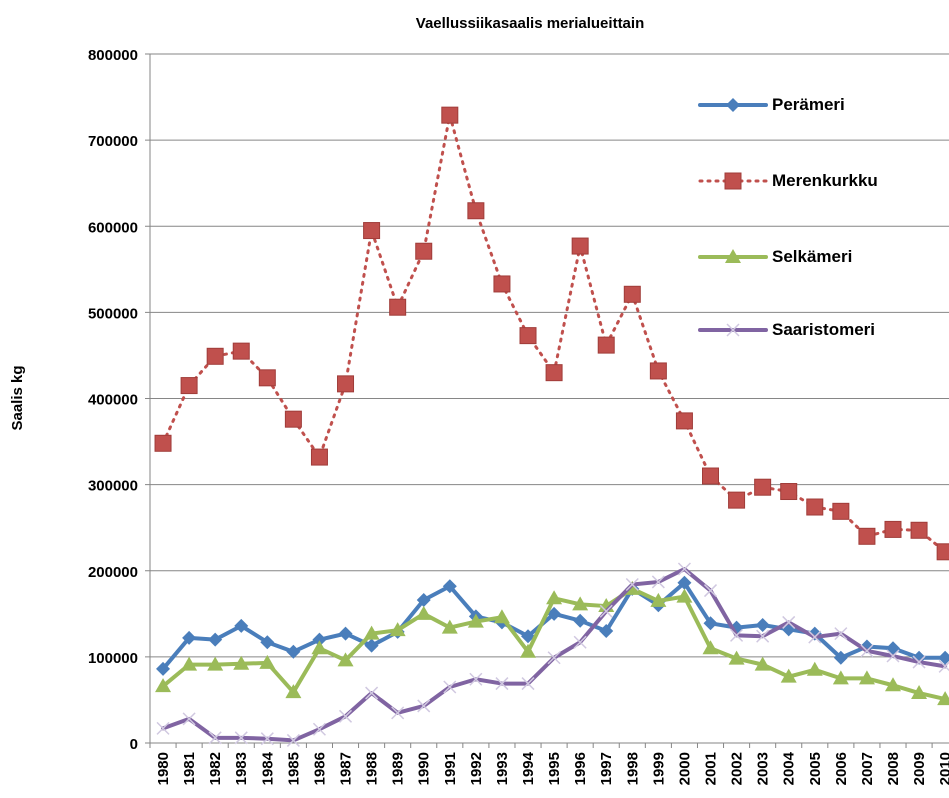 The width and height of the screenshot is (949, 798). Describe the element at coordinates (163, 768) in the screenshot. I see `x-tick-label: 1980` at that location.